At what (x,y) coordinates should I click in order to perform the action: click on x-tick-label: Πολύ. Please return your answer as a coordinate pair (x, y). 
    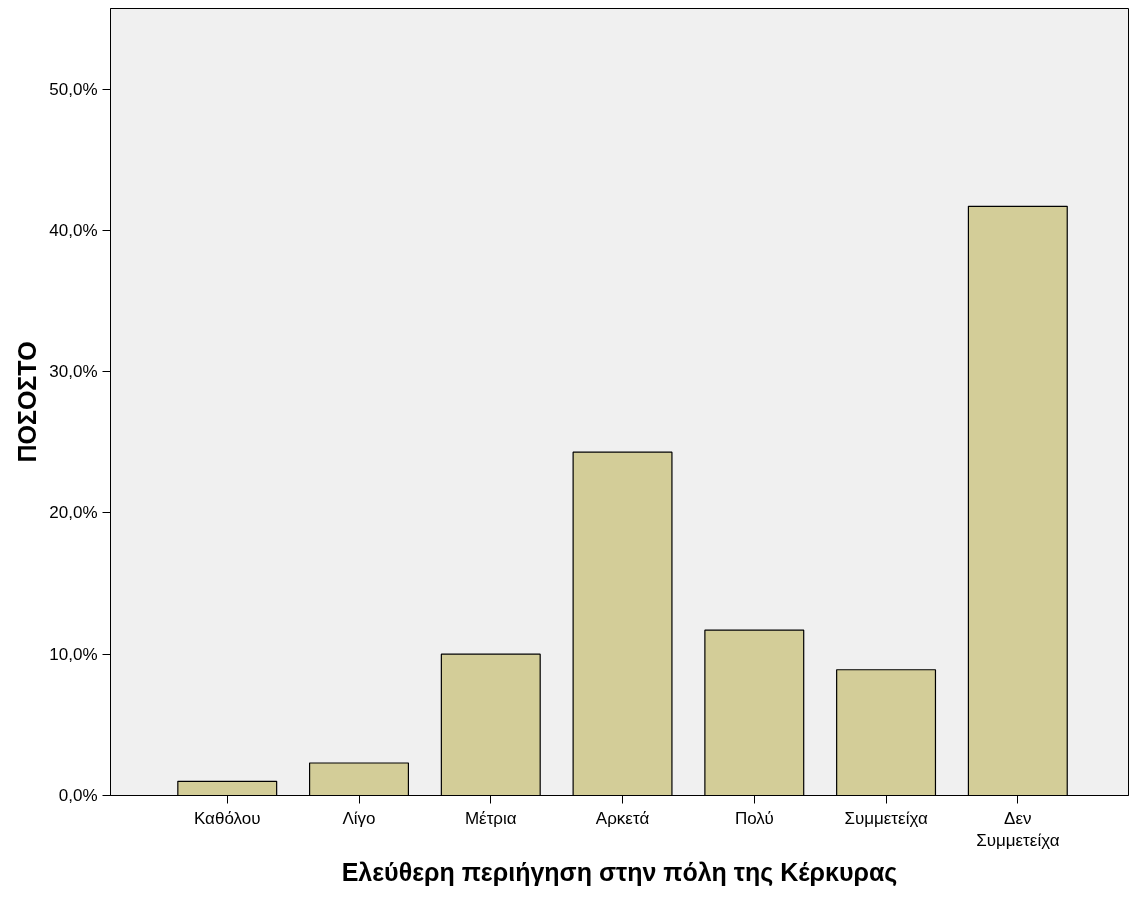
    Looking at the image, I should click on (754, 818).